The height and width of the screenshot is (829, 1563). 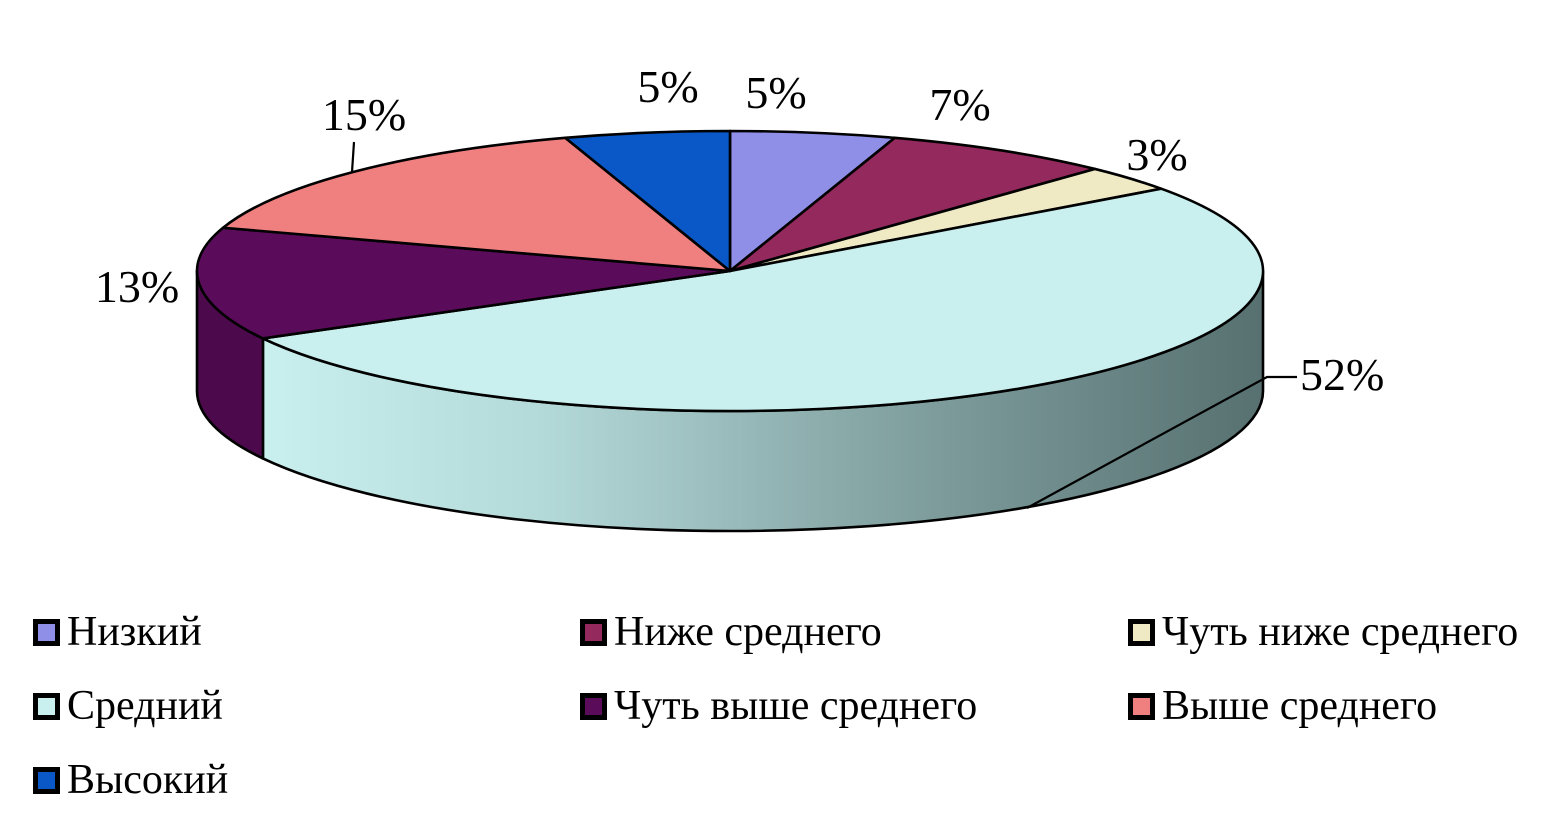 I want to click on legend-label: Чуть выше среднего, so click(x=796, y=706).